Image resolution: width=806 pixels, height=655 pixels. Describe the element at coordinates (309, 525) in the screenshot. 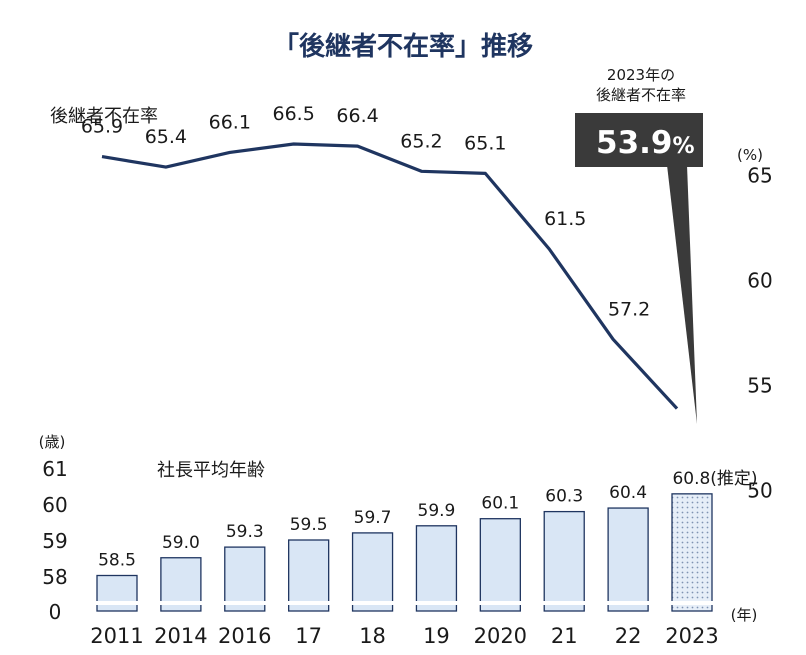

I see `bar-label-17: 59.5` at that location.